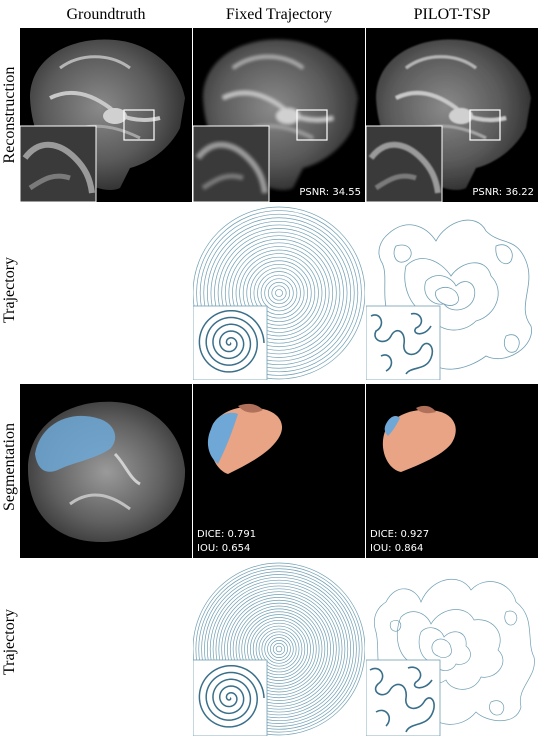 The width and height of the screenshot is (547, 741). What do you see at coordinates (9, 467) in the screenshot?
I see `row-label-segmentation: Segmentation` at bounding box center [9, 467].